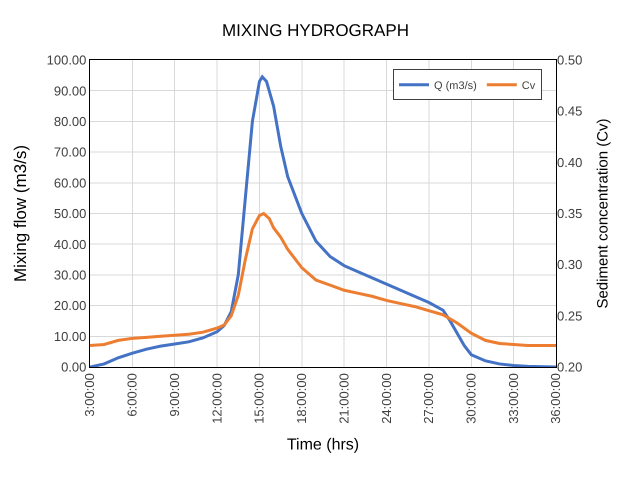 Image resolution: width=631 pixels, height=482 pixels. Describe the element at coordinates (70, 90) in the screenshot. I see `y-tick-label: 90.00` at that location.